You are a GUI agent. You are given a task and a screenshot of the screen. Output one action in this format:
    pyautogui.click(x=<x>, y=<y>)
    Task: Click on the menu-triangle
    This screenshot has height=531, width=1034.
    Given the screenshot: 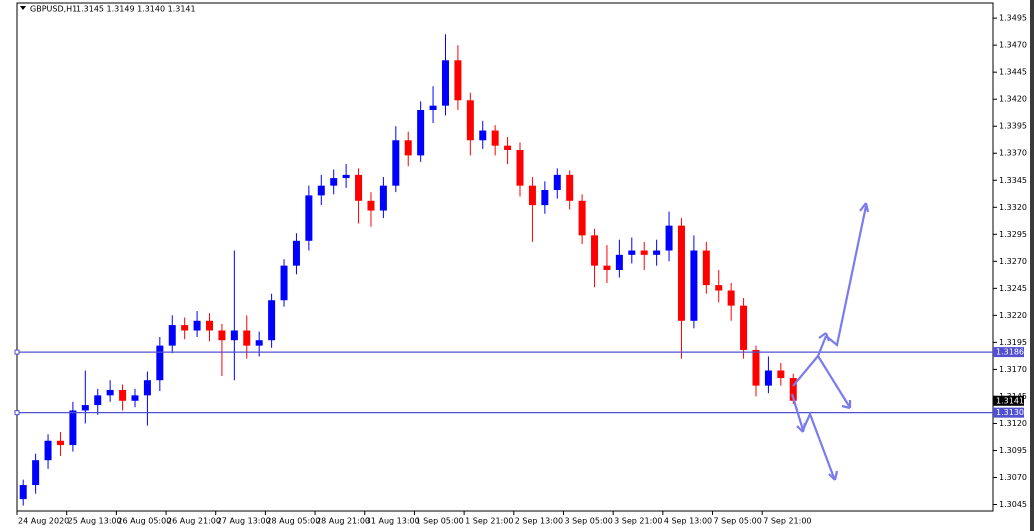 What is the action you would take?
    pyautogui.click(x=23, y=8)
    